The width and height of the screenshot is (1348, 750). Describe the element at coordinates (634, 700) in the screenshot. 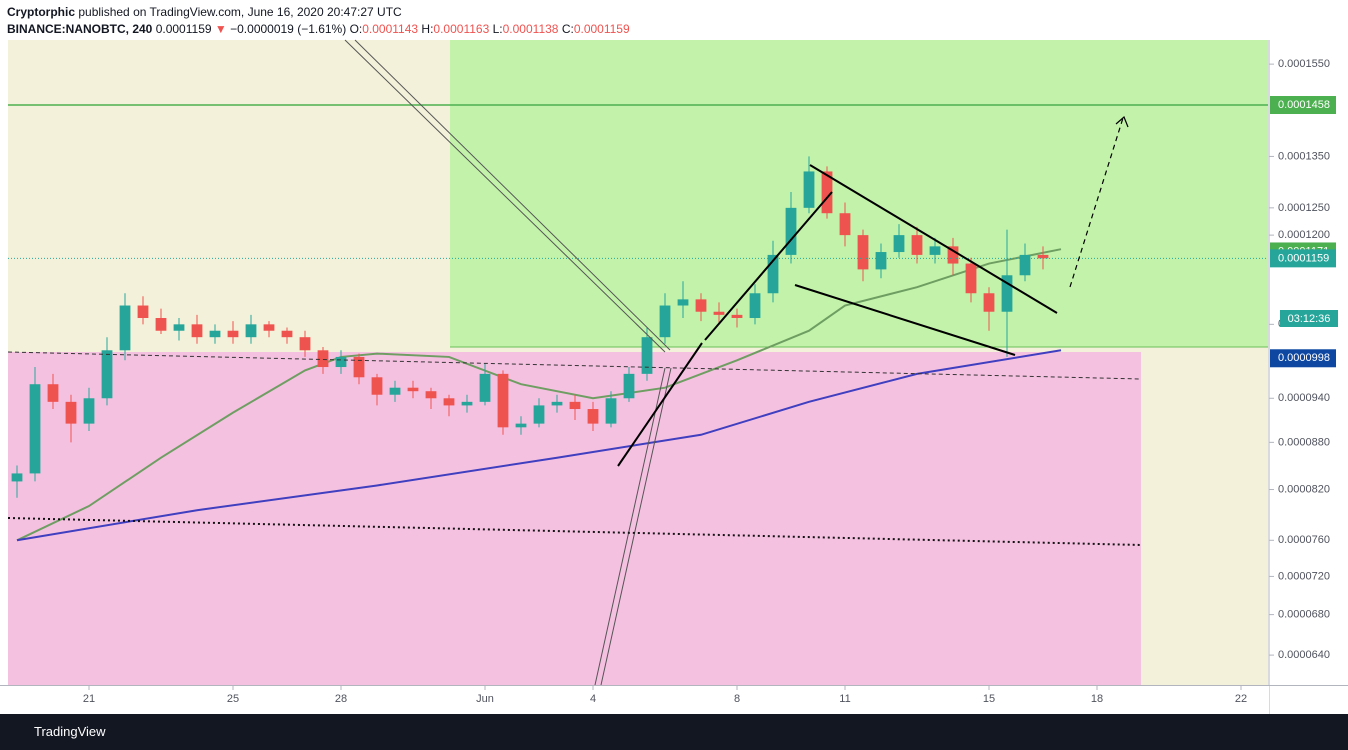

I see `time-axis` at that location.